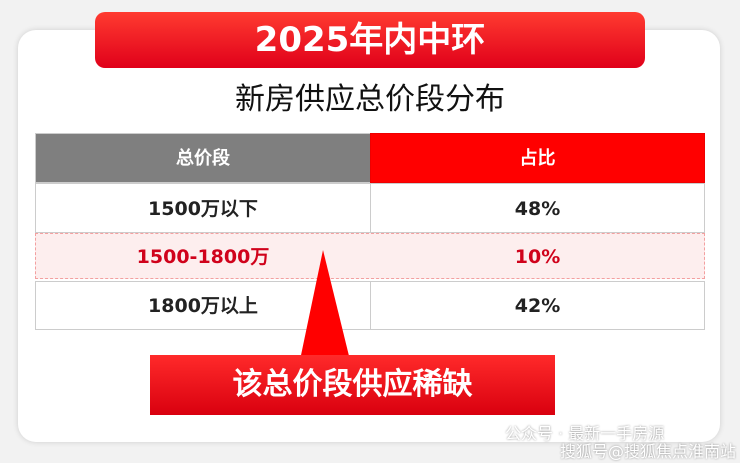  What do you see at coordinates (370, 99) in the screenshot?
I see `subtitle: 新房供应总价段分布` at bounding box center [370, 99].